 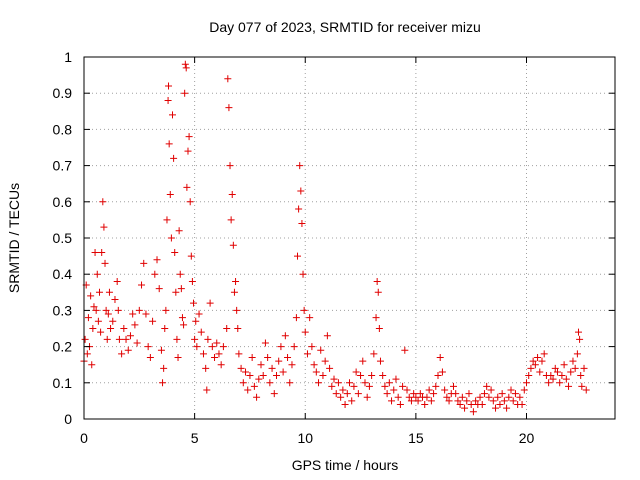 I want to click on y-tick-label: 0.5, so click(x=63, y=238).